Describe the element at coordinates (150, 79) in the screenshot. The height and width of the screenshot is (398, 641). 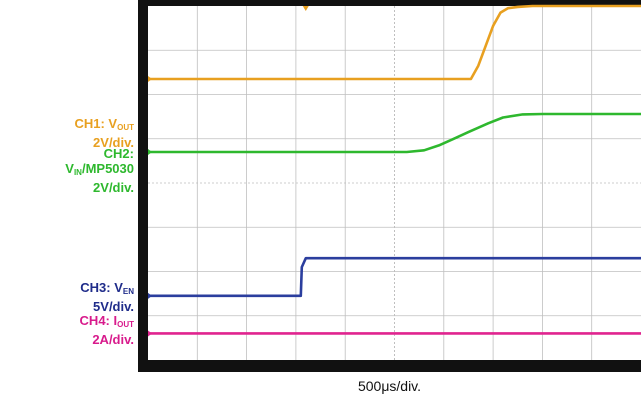
I see `marker-ch1` at that location.